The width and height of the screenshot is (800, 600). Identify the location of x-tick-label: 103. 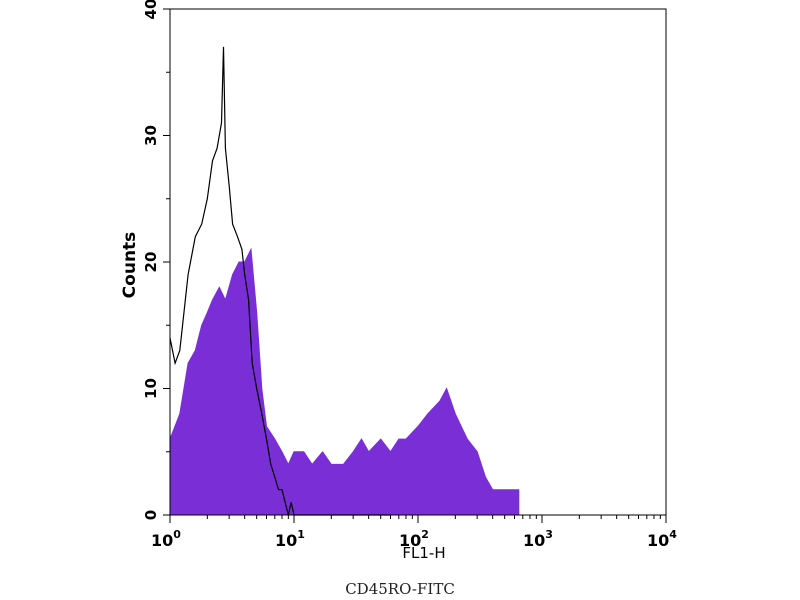
(538, 539).